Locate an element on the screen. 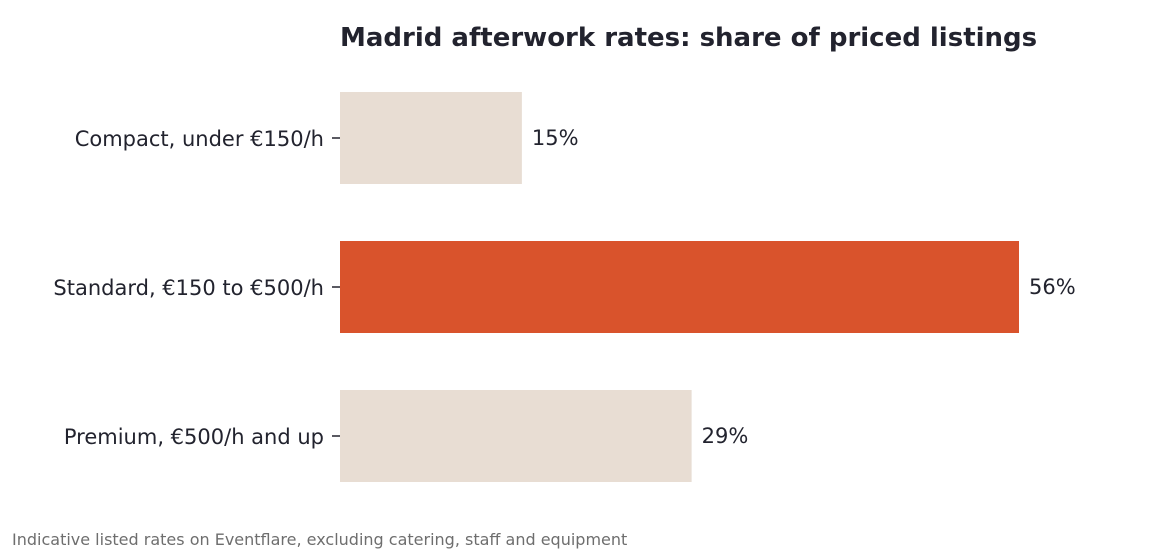  category-label: Premium, €500/h and up is located at coordinates (194, 437).